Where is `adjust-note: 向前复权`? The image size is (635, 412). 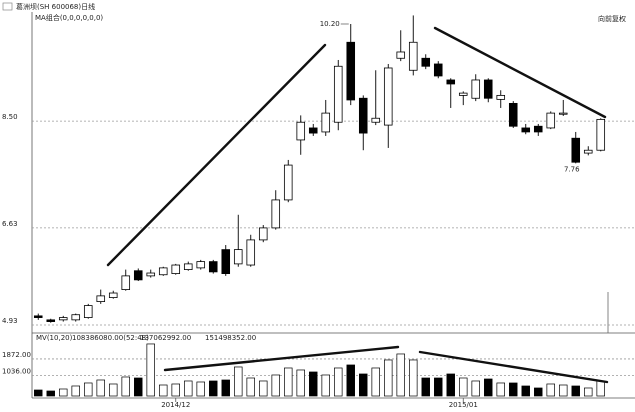 adjust-note: 向前复权 is located at coordinates (612, 18).